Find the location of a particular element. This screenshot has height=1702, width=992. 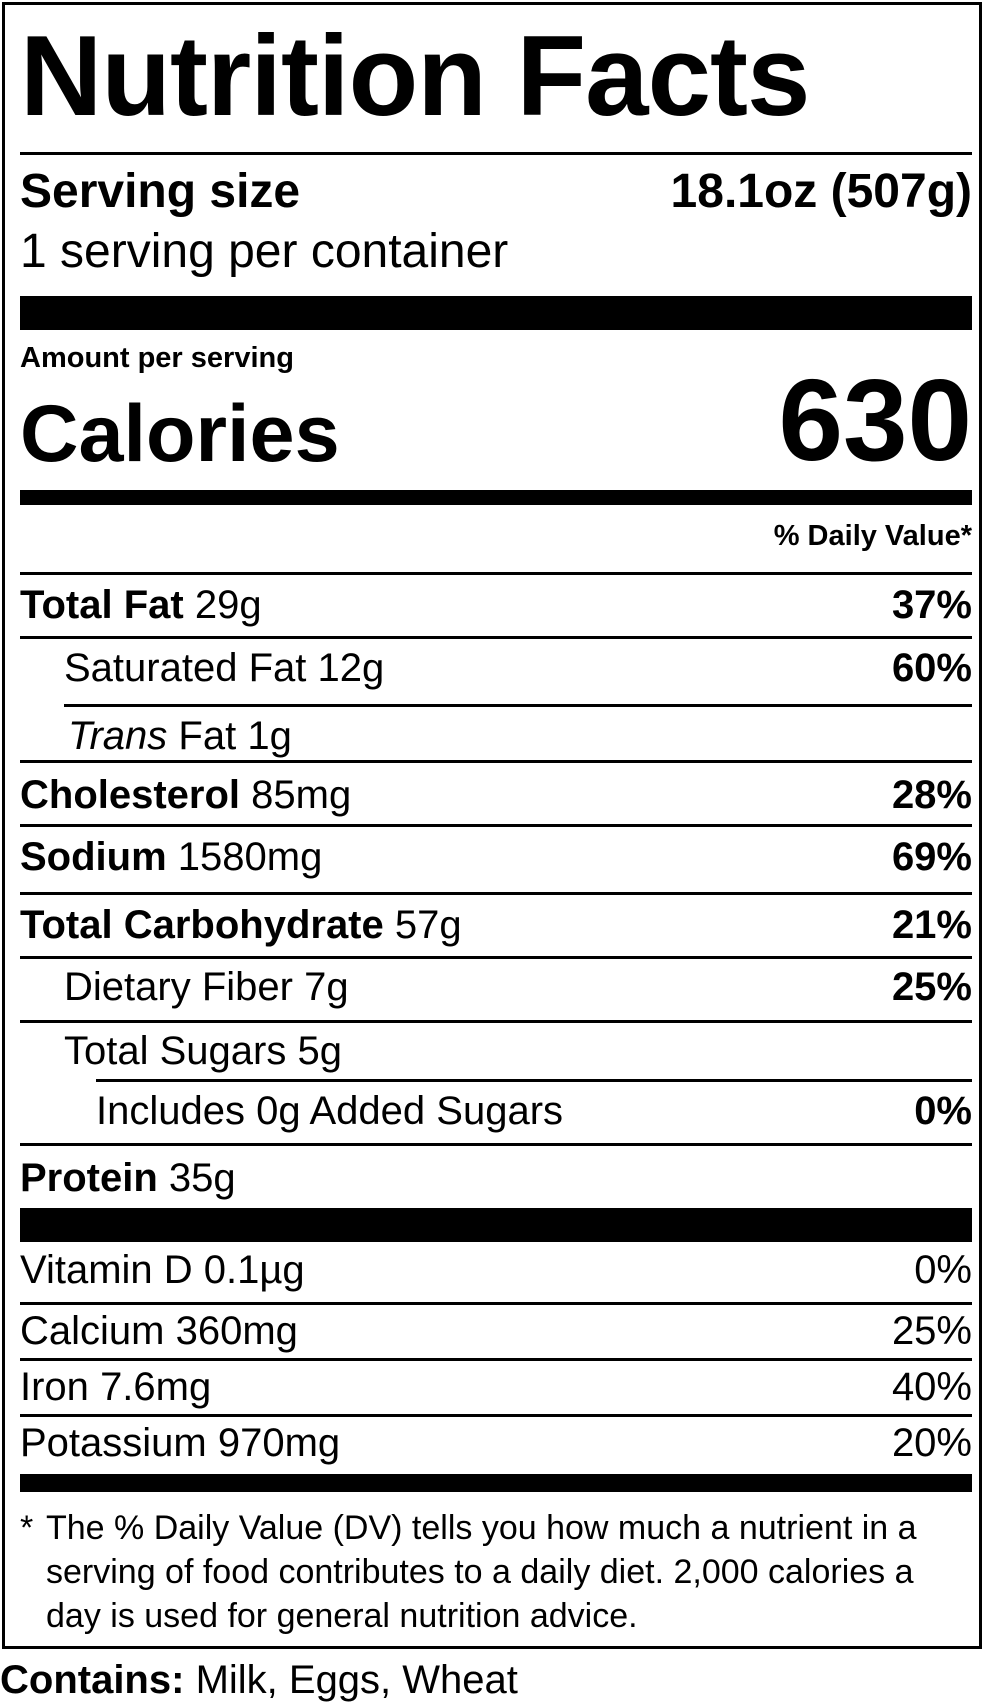

nutrient-row-saturated-fat: Saturated Fat 12g 60% is located at coordinates (518, 668).